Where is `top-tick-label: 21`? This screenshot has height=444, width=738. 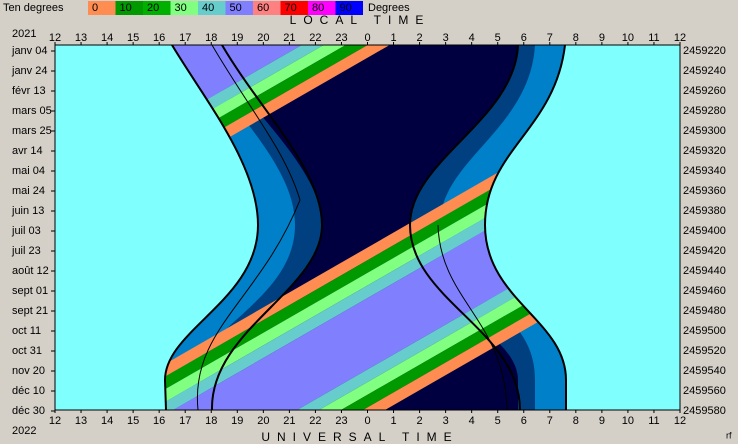
top-tick-label: 21 is located at coordinates (289, 38).